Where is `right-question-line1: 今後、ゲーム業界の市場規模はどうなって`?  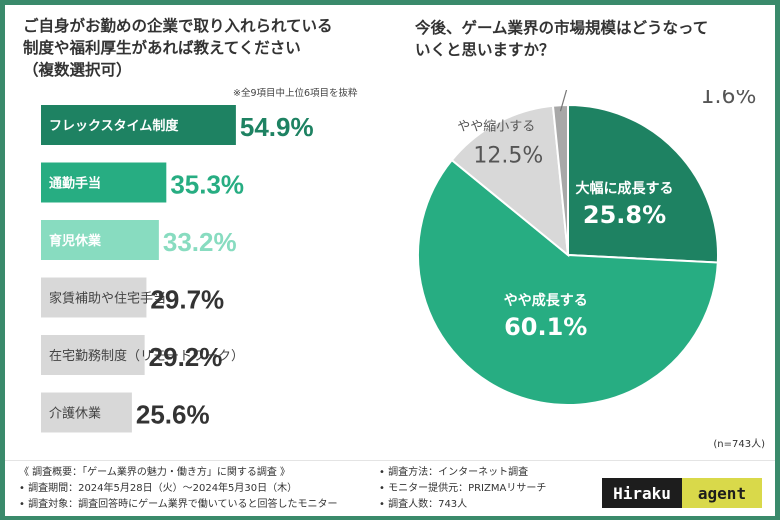
right-question-line1: 今後、ゲーム業界の市場規模はどうなって is located at coordinates (562, 28).